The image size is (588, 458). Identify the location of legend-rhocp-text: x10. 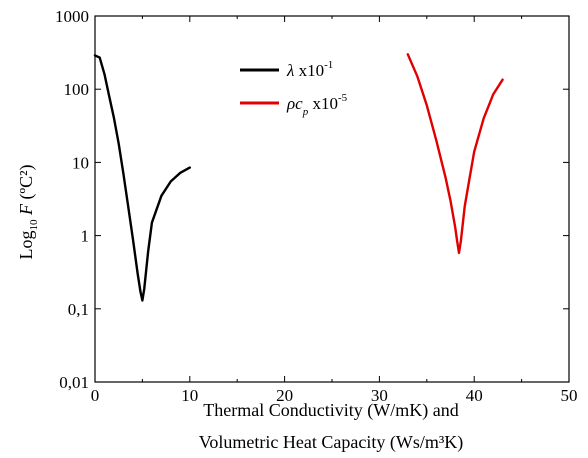
(323, 103).